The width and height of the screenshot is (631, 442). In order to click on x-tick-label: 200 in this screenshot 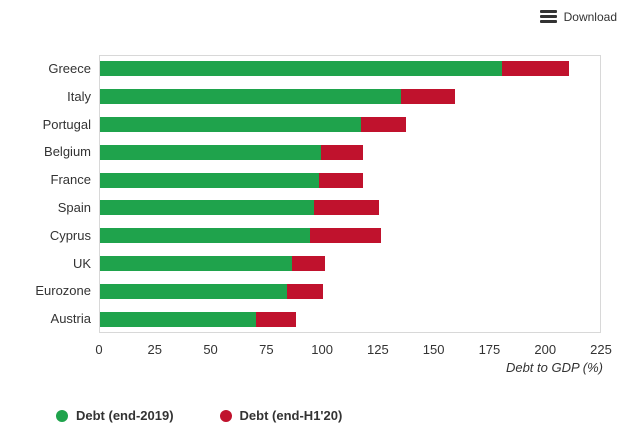, I will do `click(545, 349)`.